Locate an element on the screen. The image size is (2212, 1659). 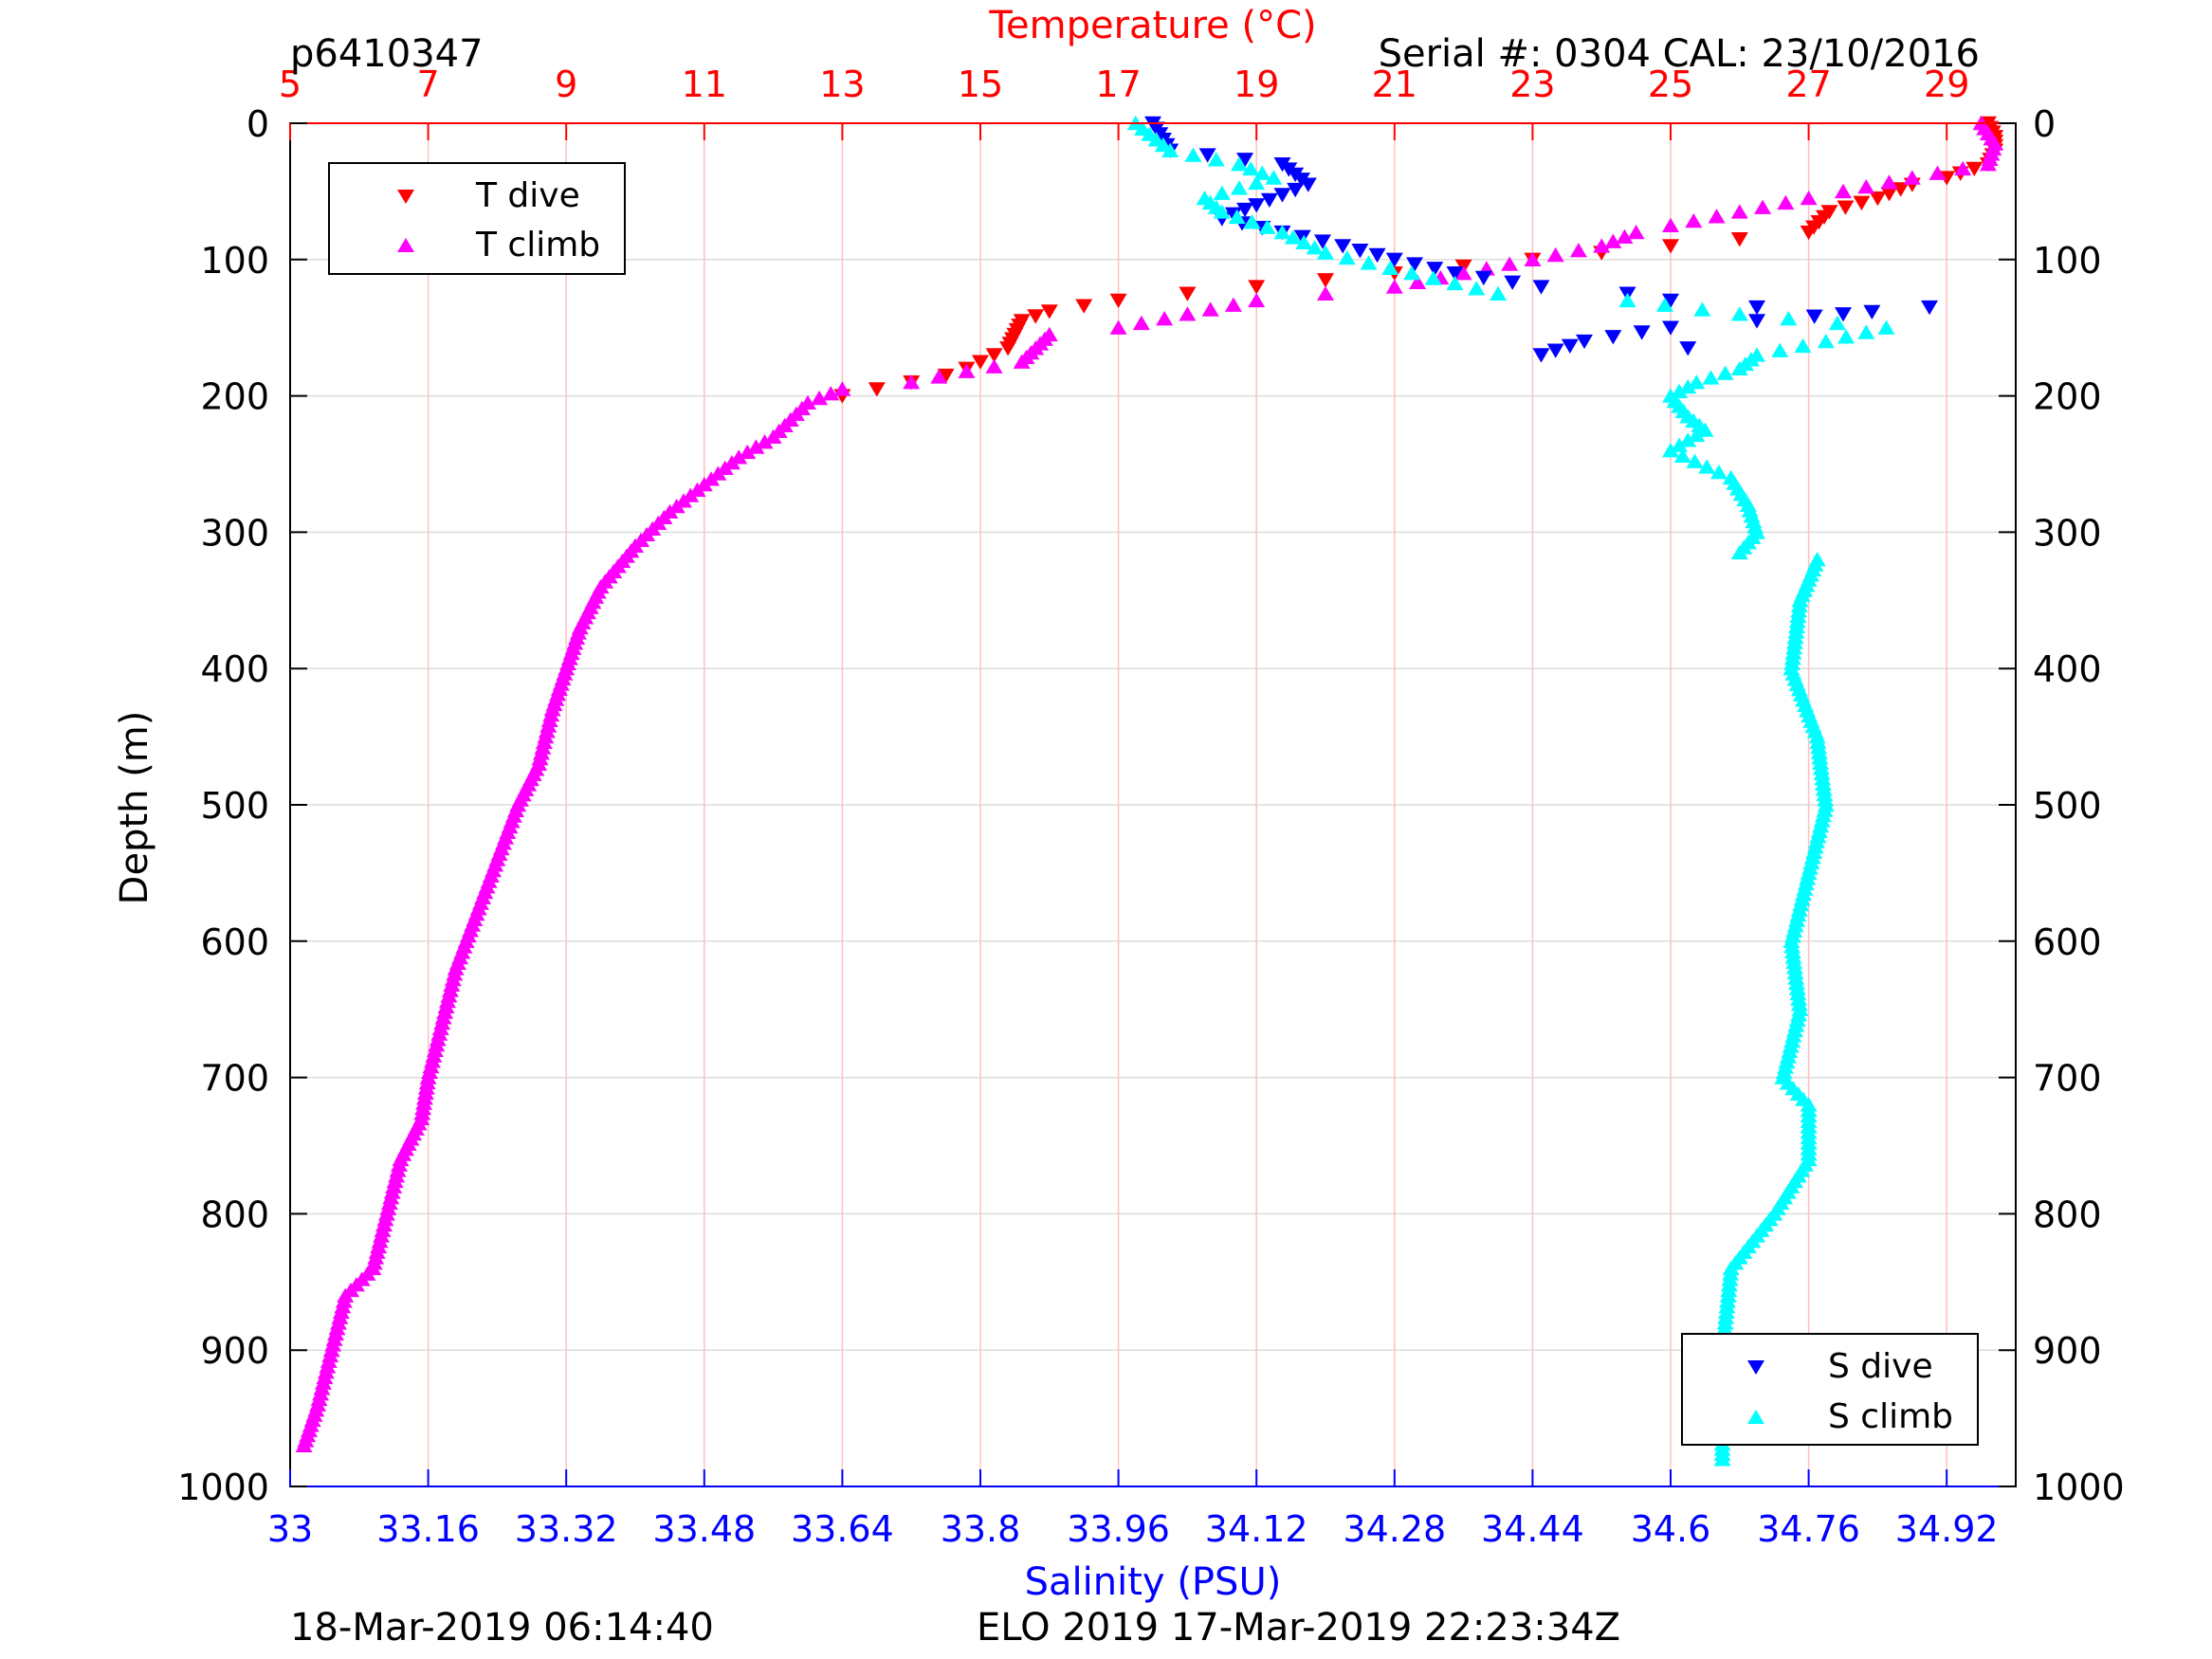
salinity-tick-label: 34.28 is located at coordinates (1394, 1529).